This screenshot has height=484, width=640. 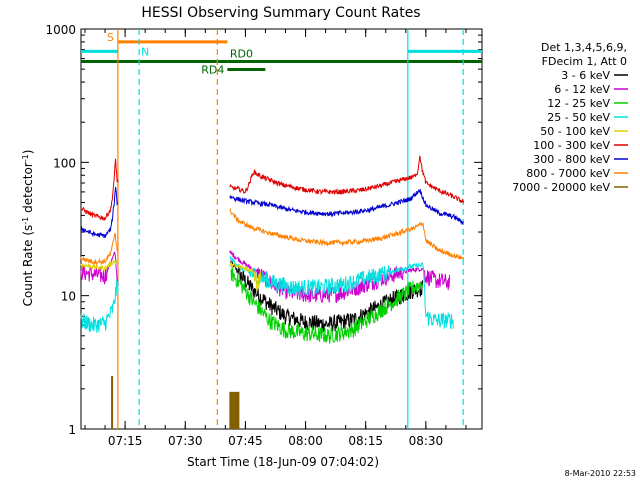 I want to click on legend-label: 12 - 25 keV, so click(x=578, y=103).